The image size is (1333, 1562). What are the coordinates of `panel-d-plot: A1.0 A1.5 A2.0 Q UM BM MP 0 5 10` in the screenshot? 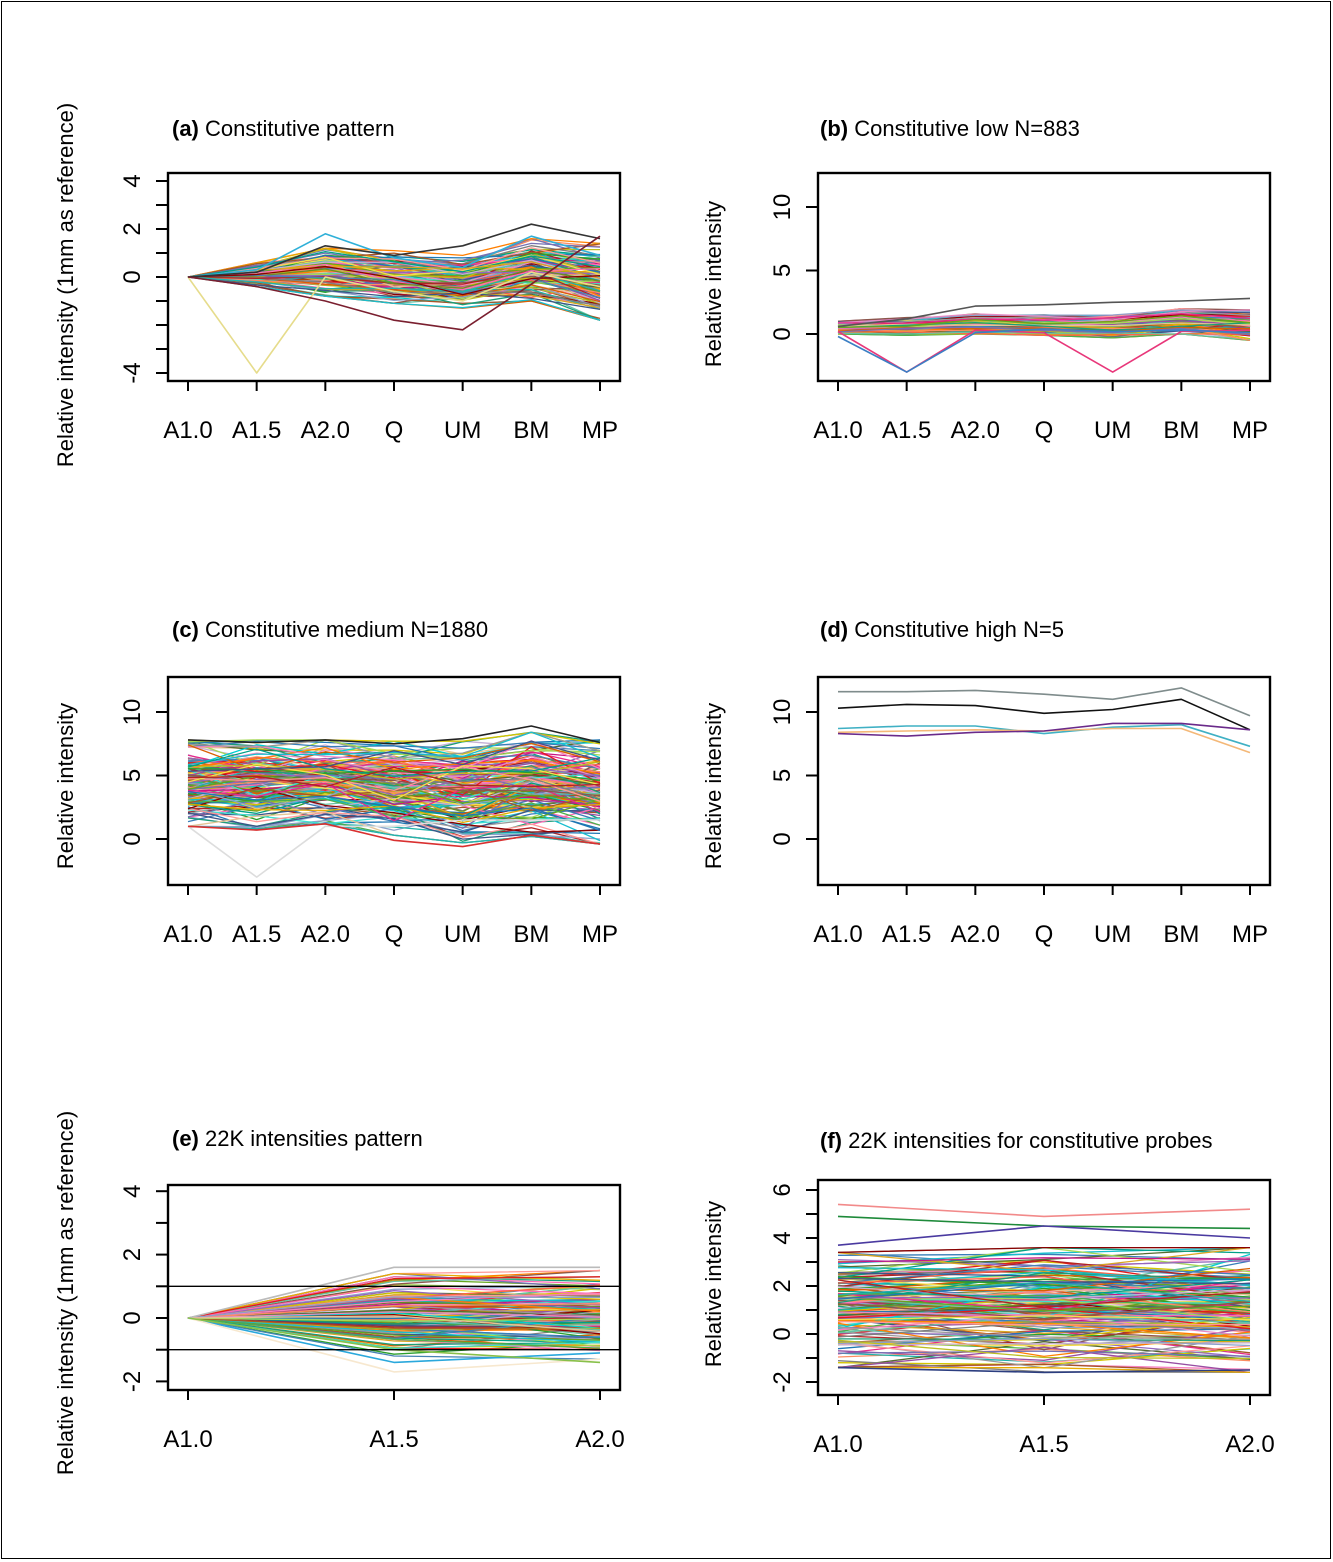 It's located at (1020, 811).